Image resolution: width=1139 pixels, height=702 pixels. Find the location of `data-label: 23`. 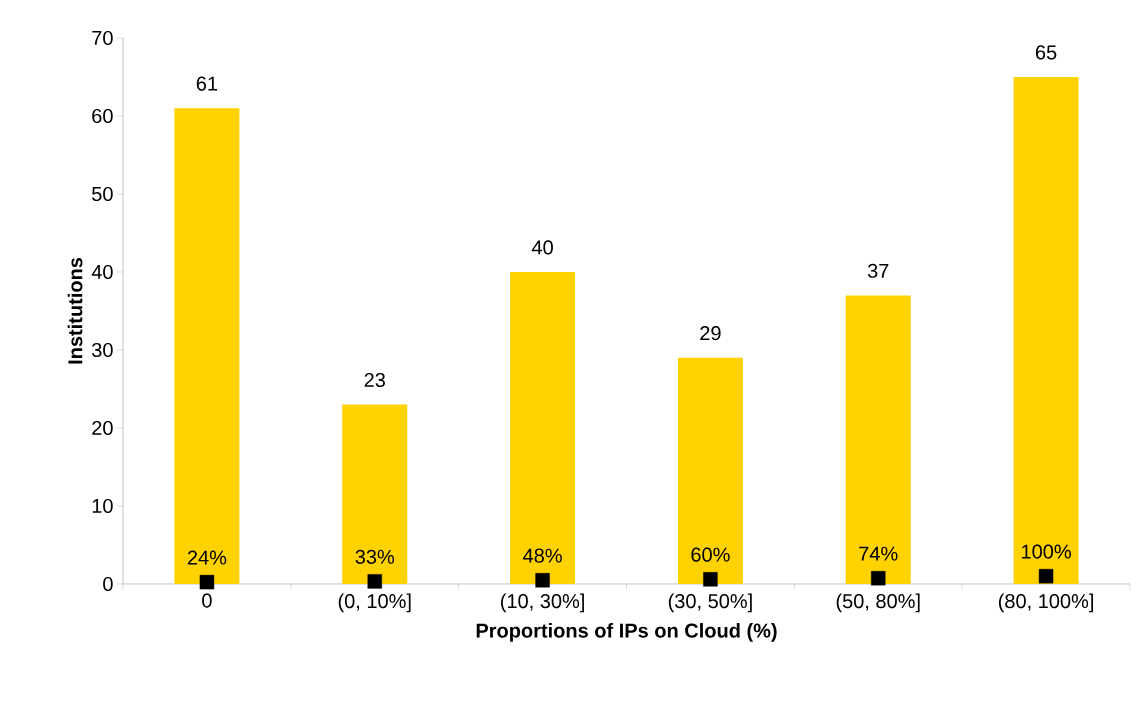

data-label: 23 is located at coordinates (374, 380).